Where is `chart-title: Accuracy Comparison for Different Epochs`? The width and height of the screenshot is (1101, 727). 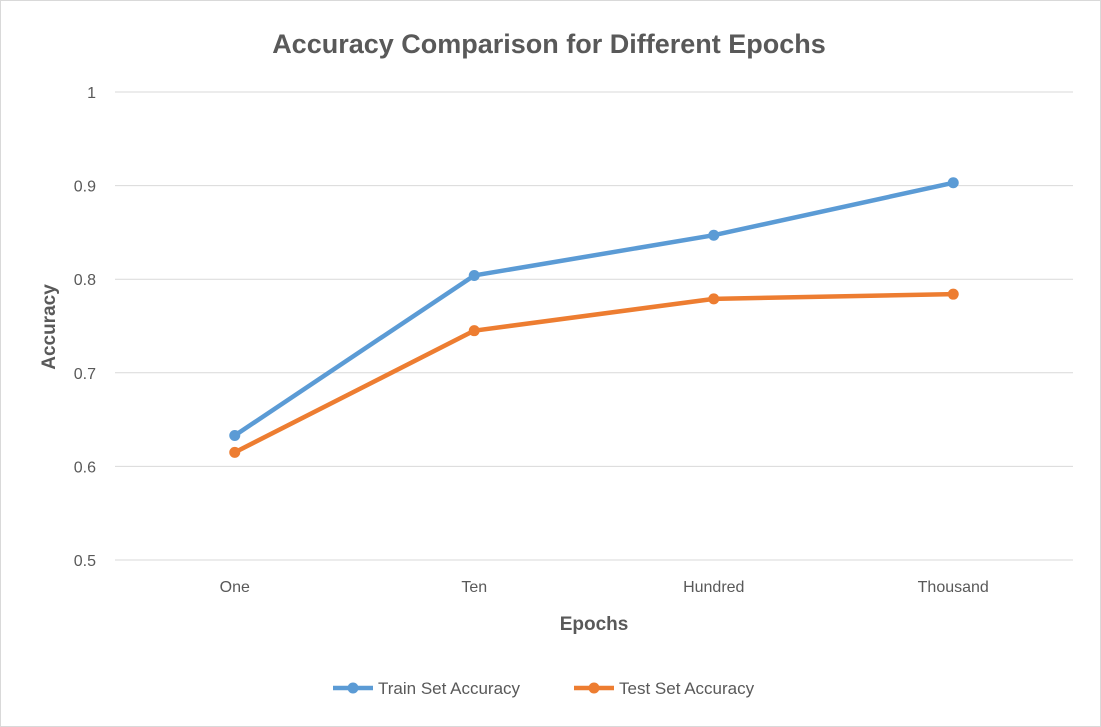 chart-title: Accuracy Comparison for Different Epochs is located at coordinates (549, 44).